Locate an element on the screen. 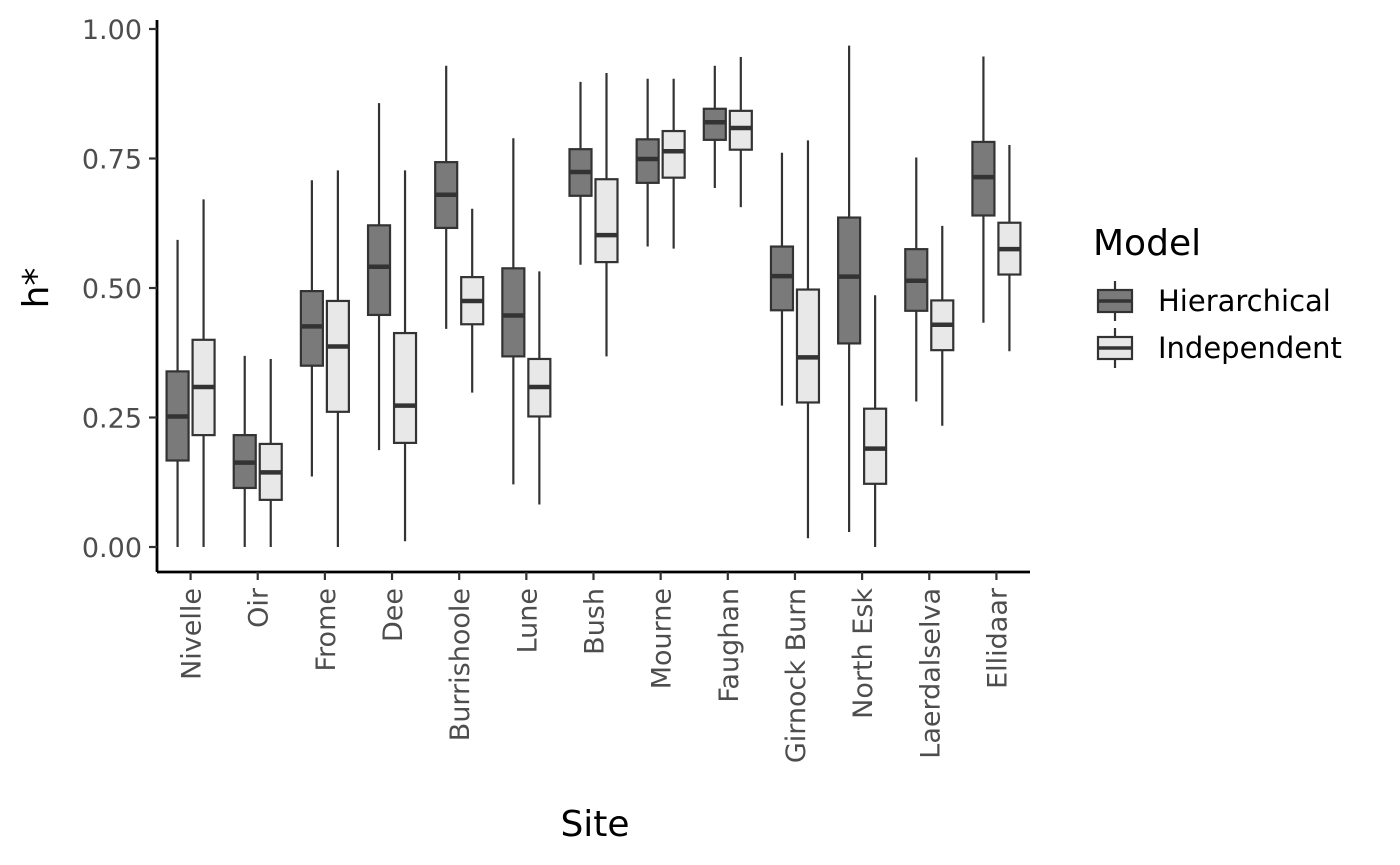 This screenshot has height=865, width=1400. box-hierarchical-north-esk is located at coordinates (849, 288).